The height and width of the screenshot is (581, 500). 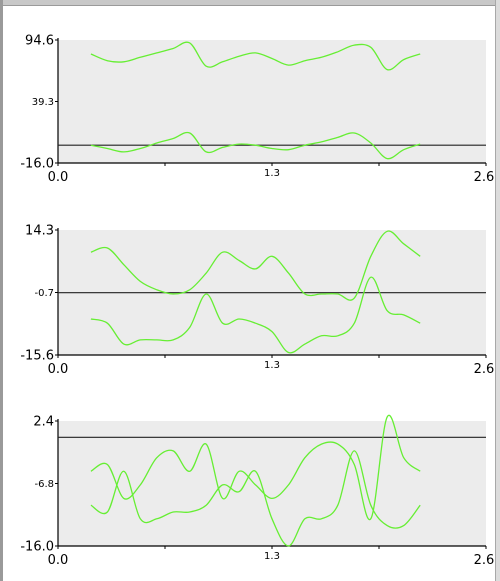 I want to click on y-tick-label-2-1: 14.3, so click(x=39, y=231).